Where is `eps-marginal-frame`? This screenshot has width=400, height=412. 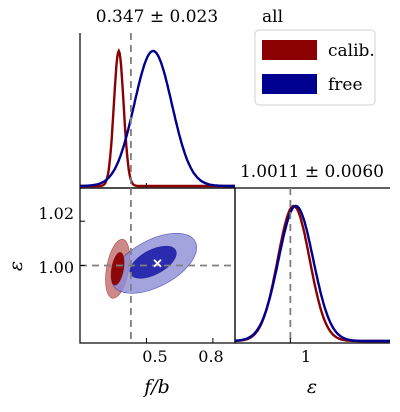
eps-marginal-frame is located at coordinates (312, 265).